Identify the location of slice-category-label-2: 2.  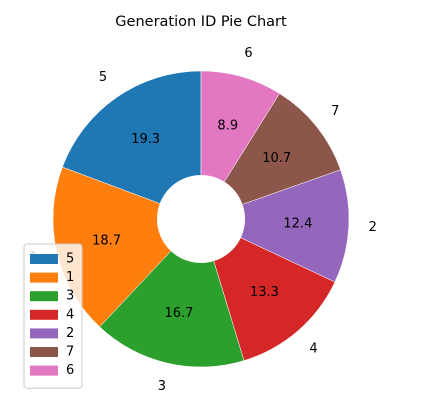
(373, 227).